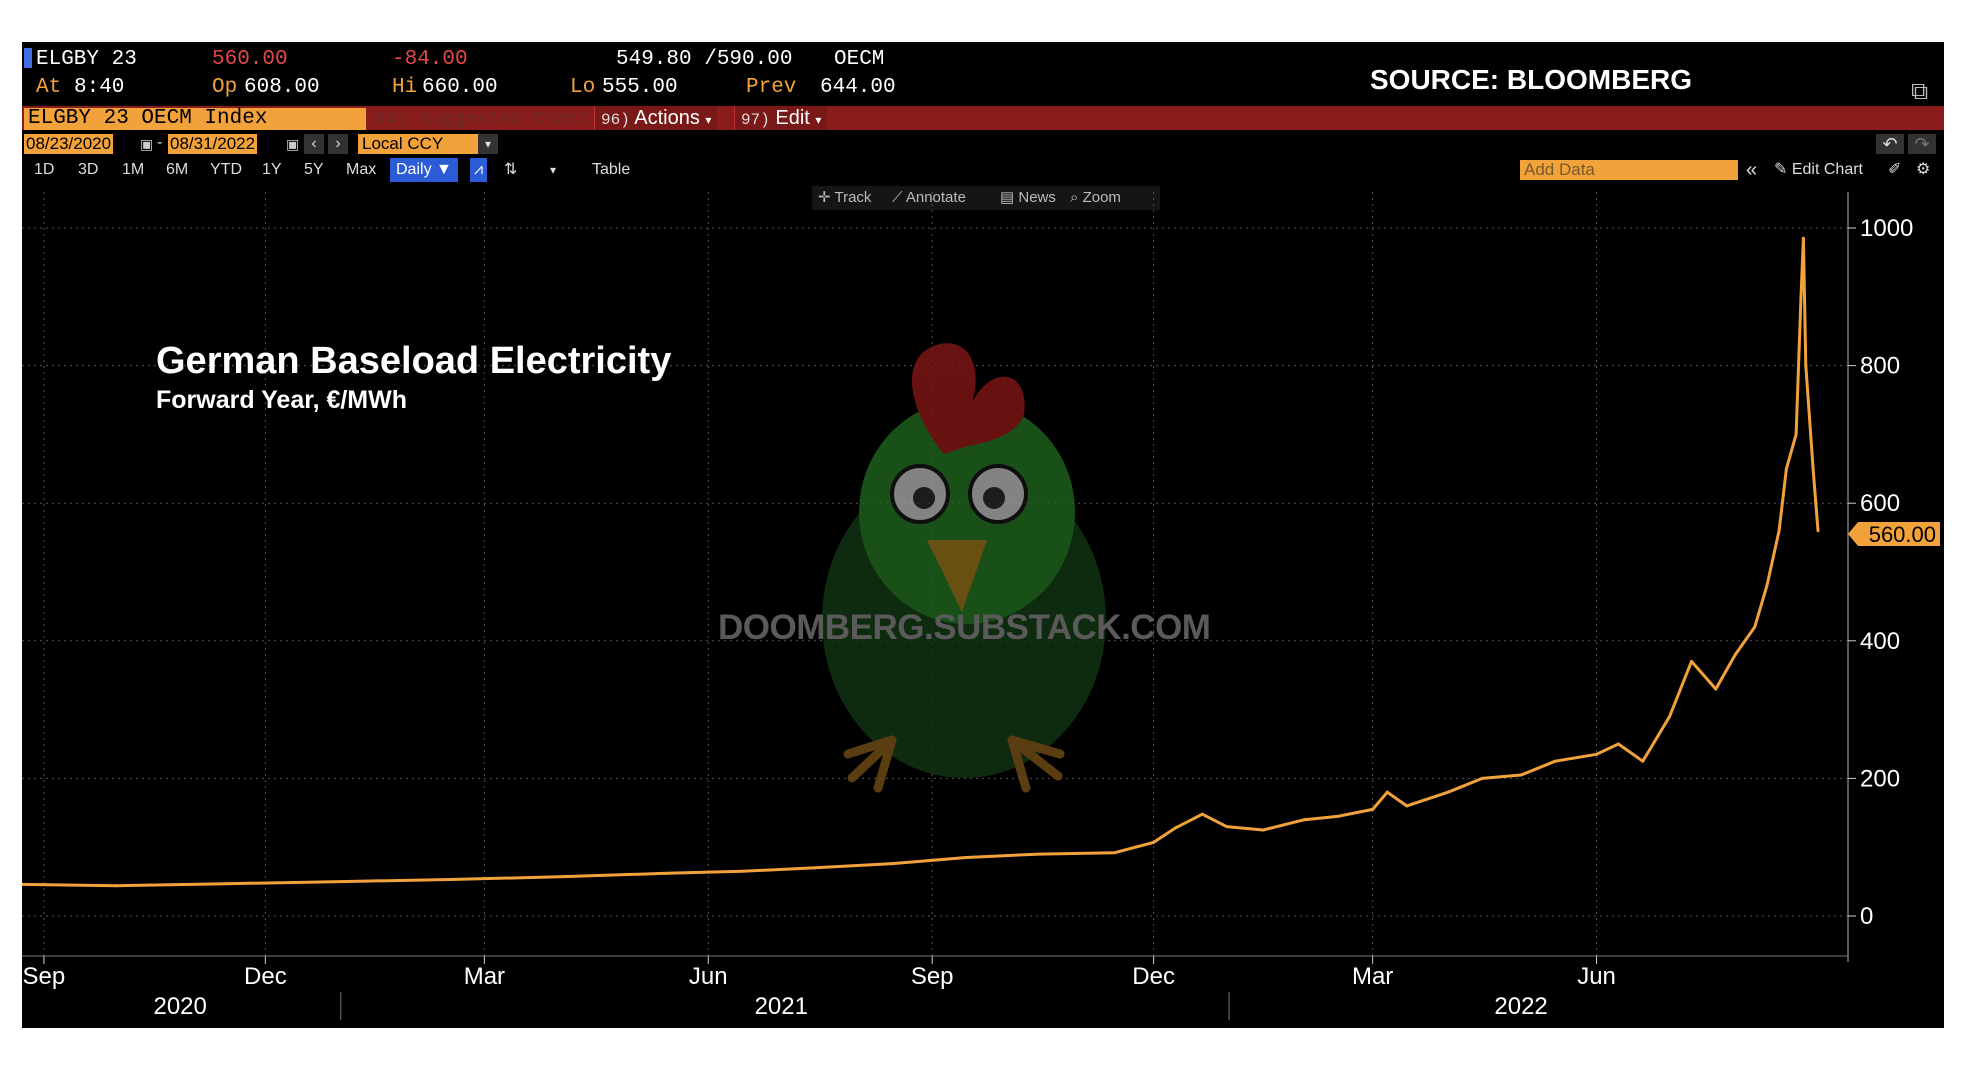 This screenshot has height=1066, width=1966. I want to click on open-price: 608.00, so click(282, 87).